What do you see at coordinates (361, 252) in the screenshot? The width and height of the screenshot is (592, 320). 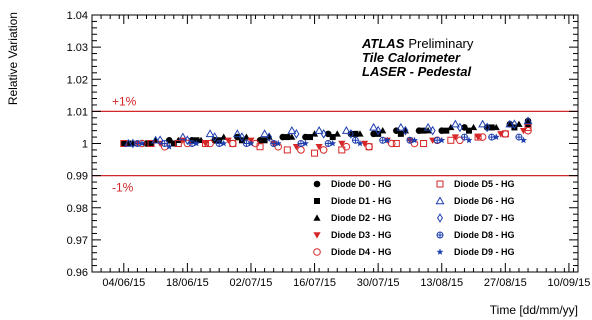 I see `legend-label: Diode D4 - HG` at bounding box center [361, 252].